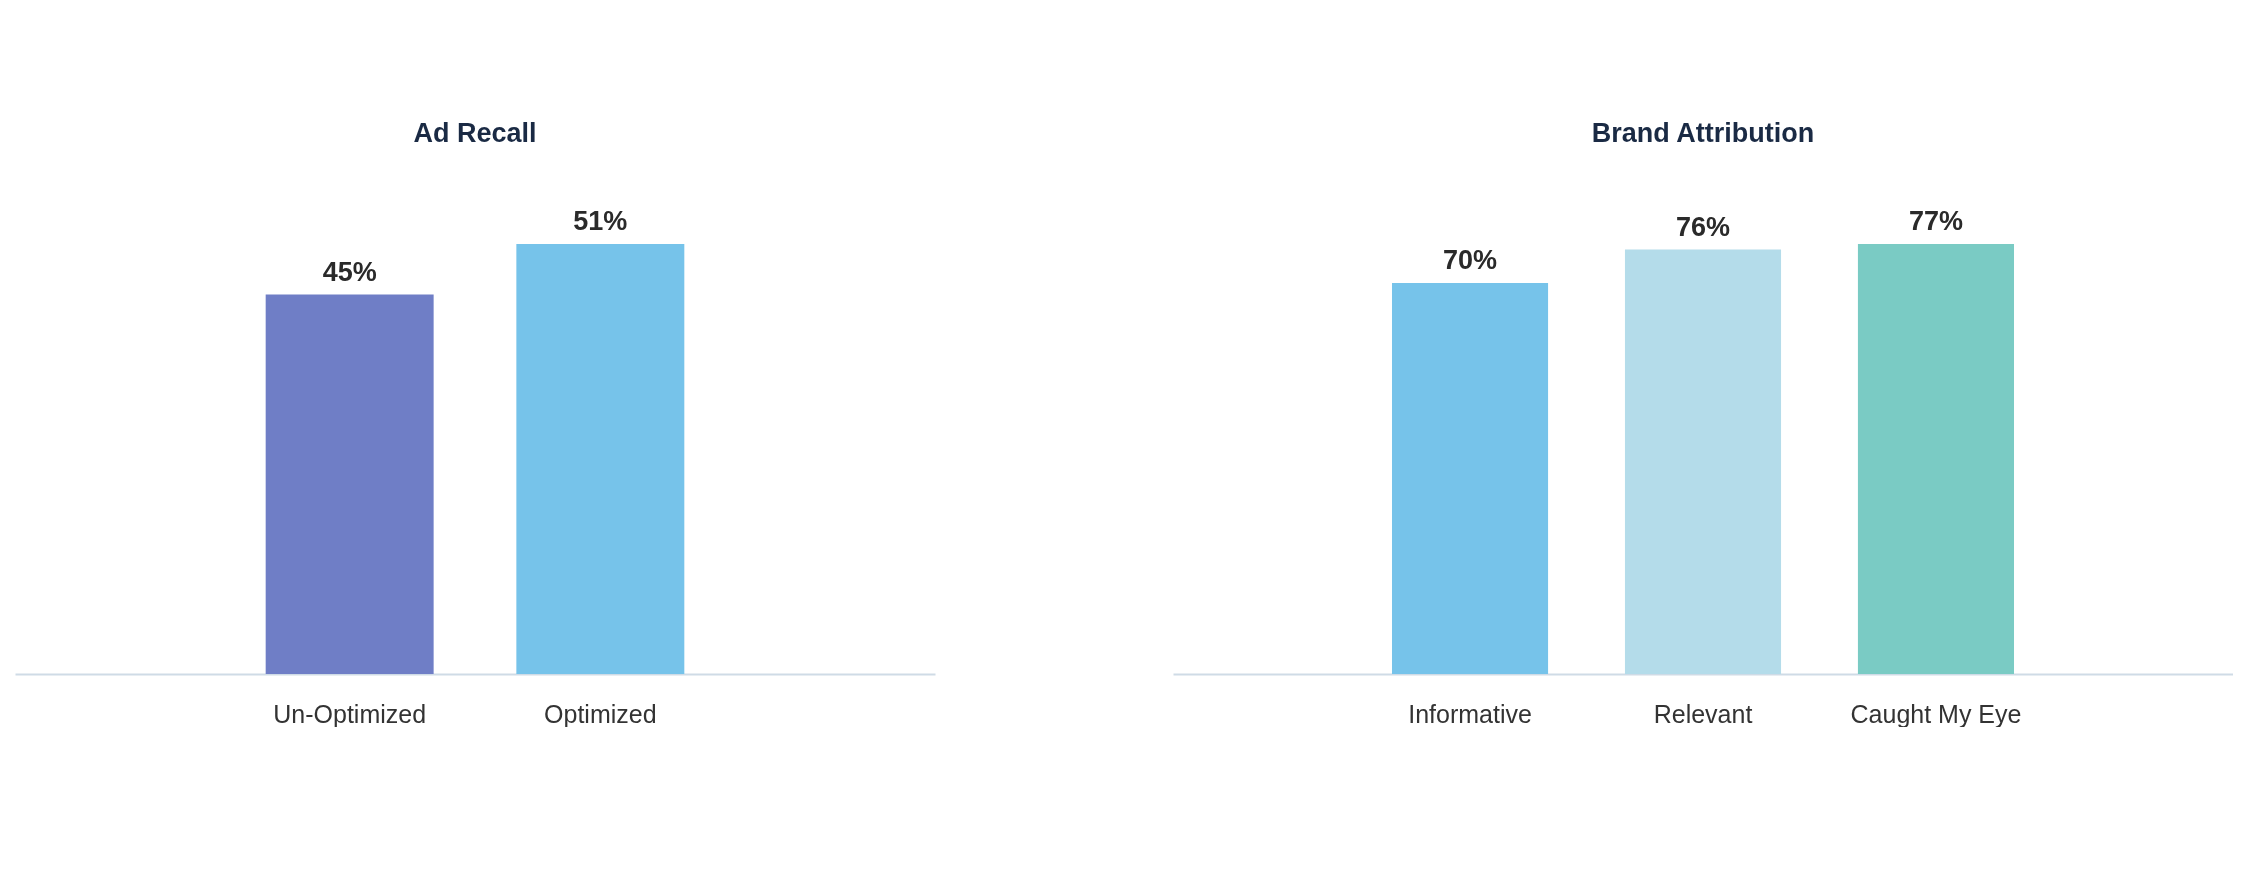 The width and height of the screenshot is (2244, 870). What do you see at coordinates (1470, 713) in the screenshot?
I see `x-tick-label: Informative` at bounding box center [1470, 713].